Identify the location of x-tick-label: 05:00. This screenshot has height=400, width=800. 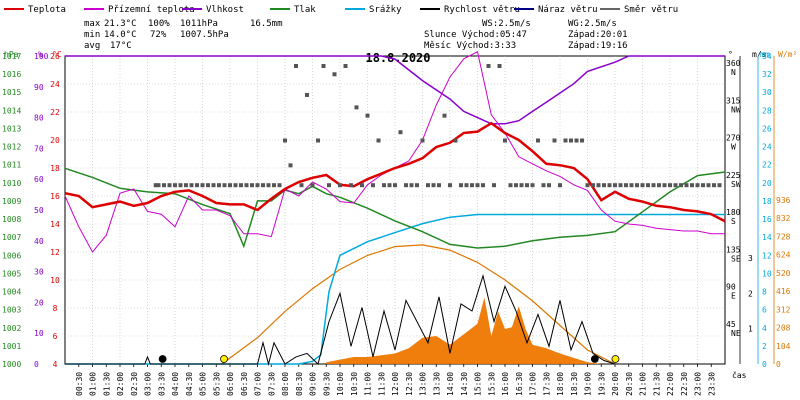
(203, 384).